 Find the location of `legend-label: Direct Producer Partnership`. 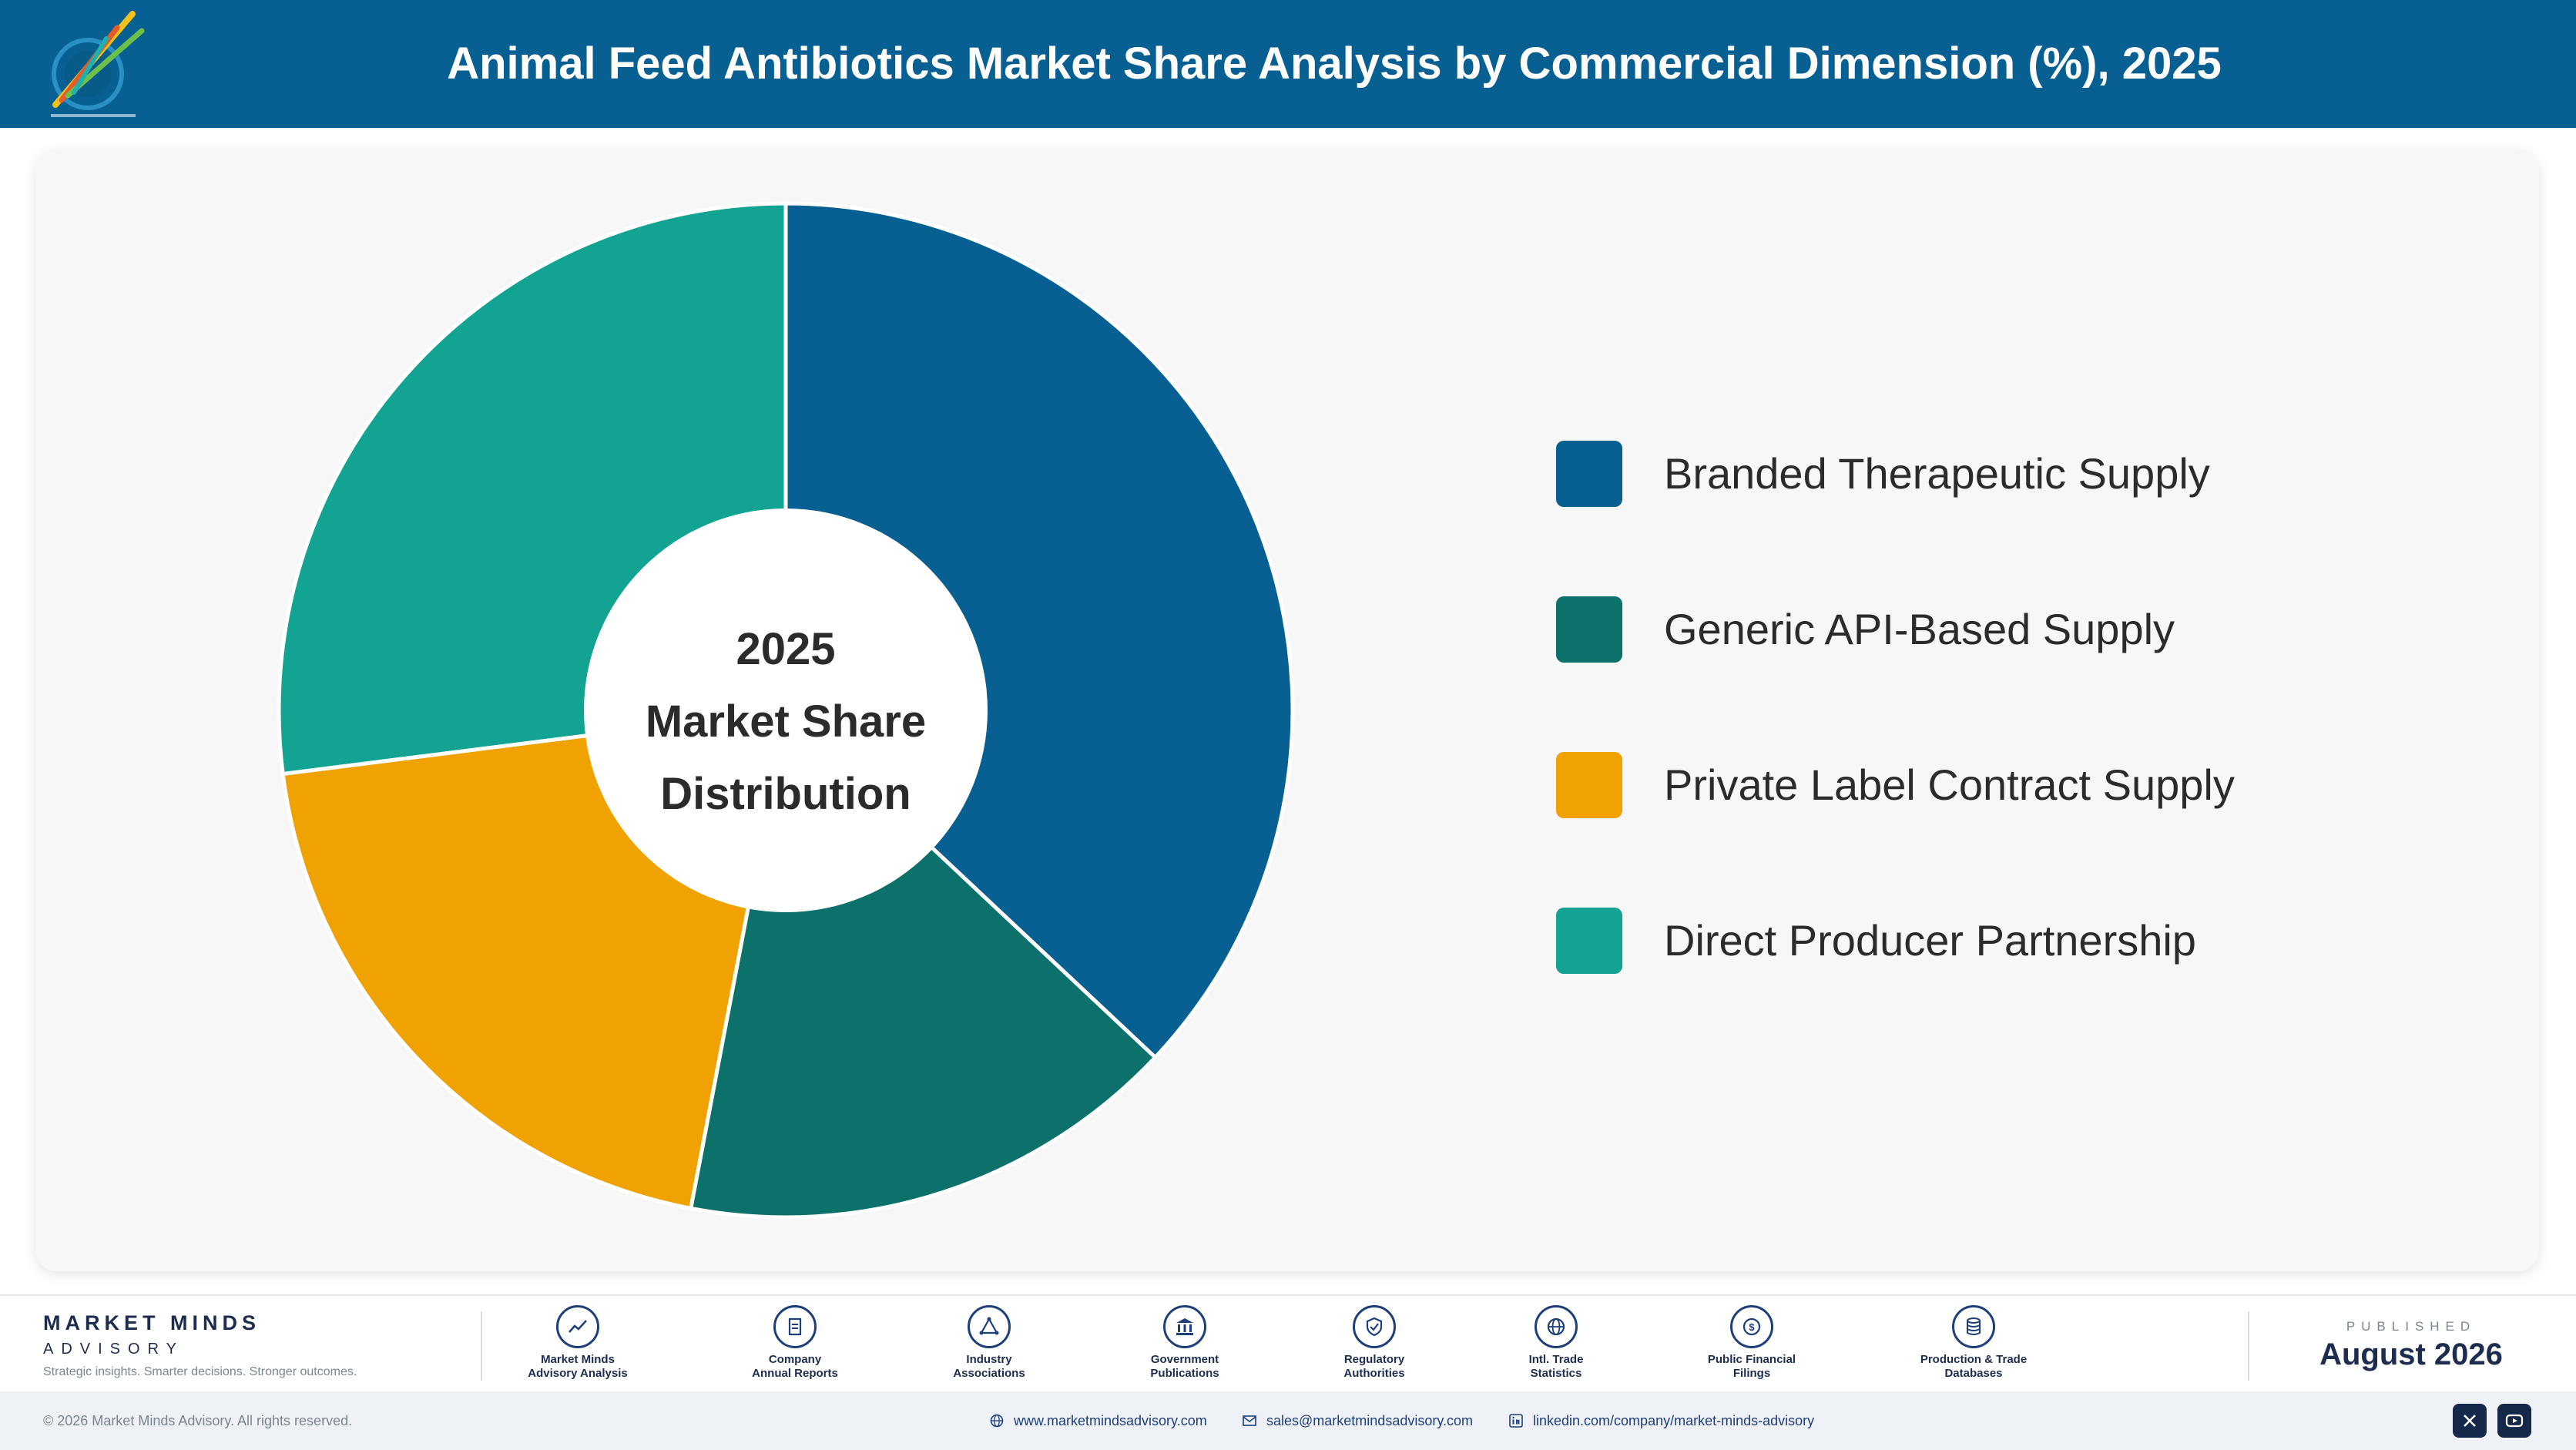

legend-label: Direct Producer Partnership is located at coordinates (1930, 940).